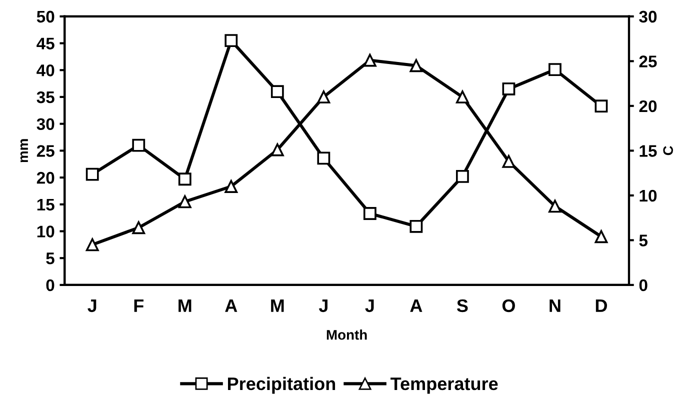  I want to click on y-tick-label: 40, so click(45, 70).